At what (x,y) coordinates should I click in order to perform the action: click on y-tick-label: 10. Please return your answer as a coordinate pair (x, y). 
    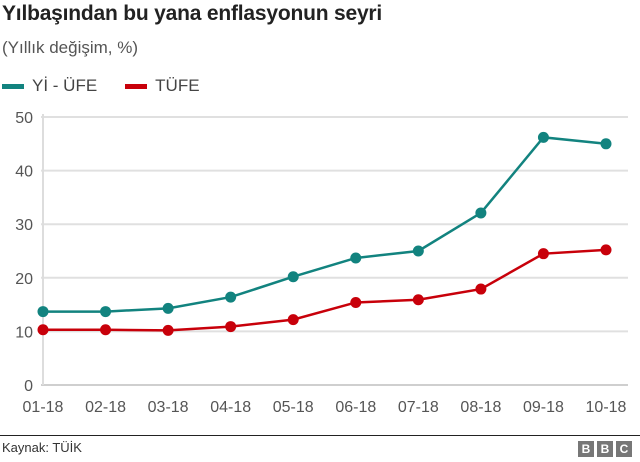
    Looking at the image, I should click on (24, 332).